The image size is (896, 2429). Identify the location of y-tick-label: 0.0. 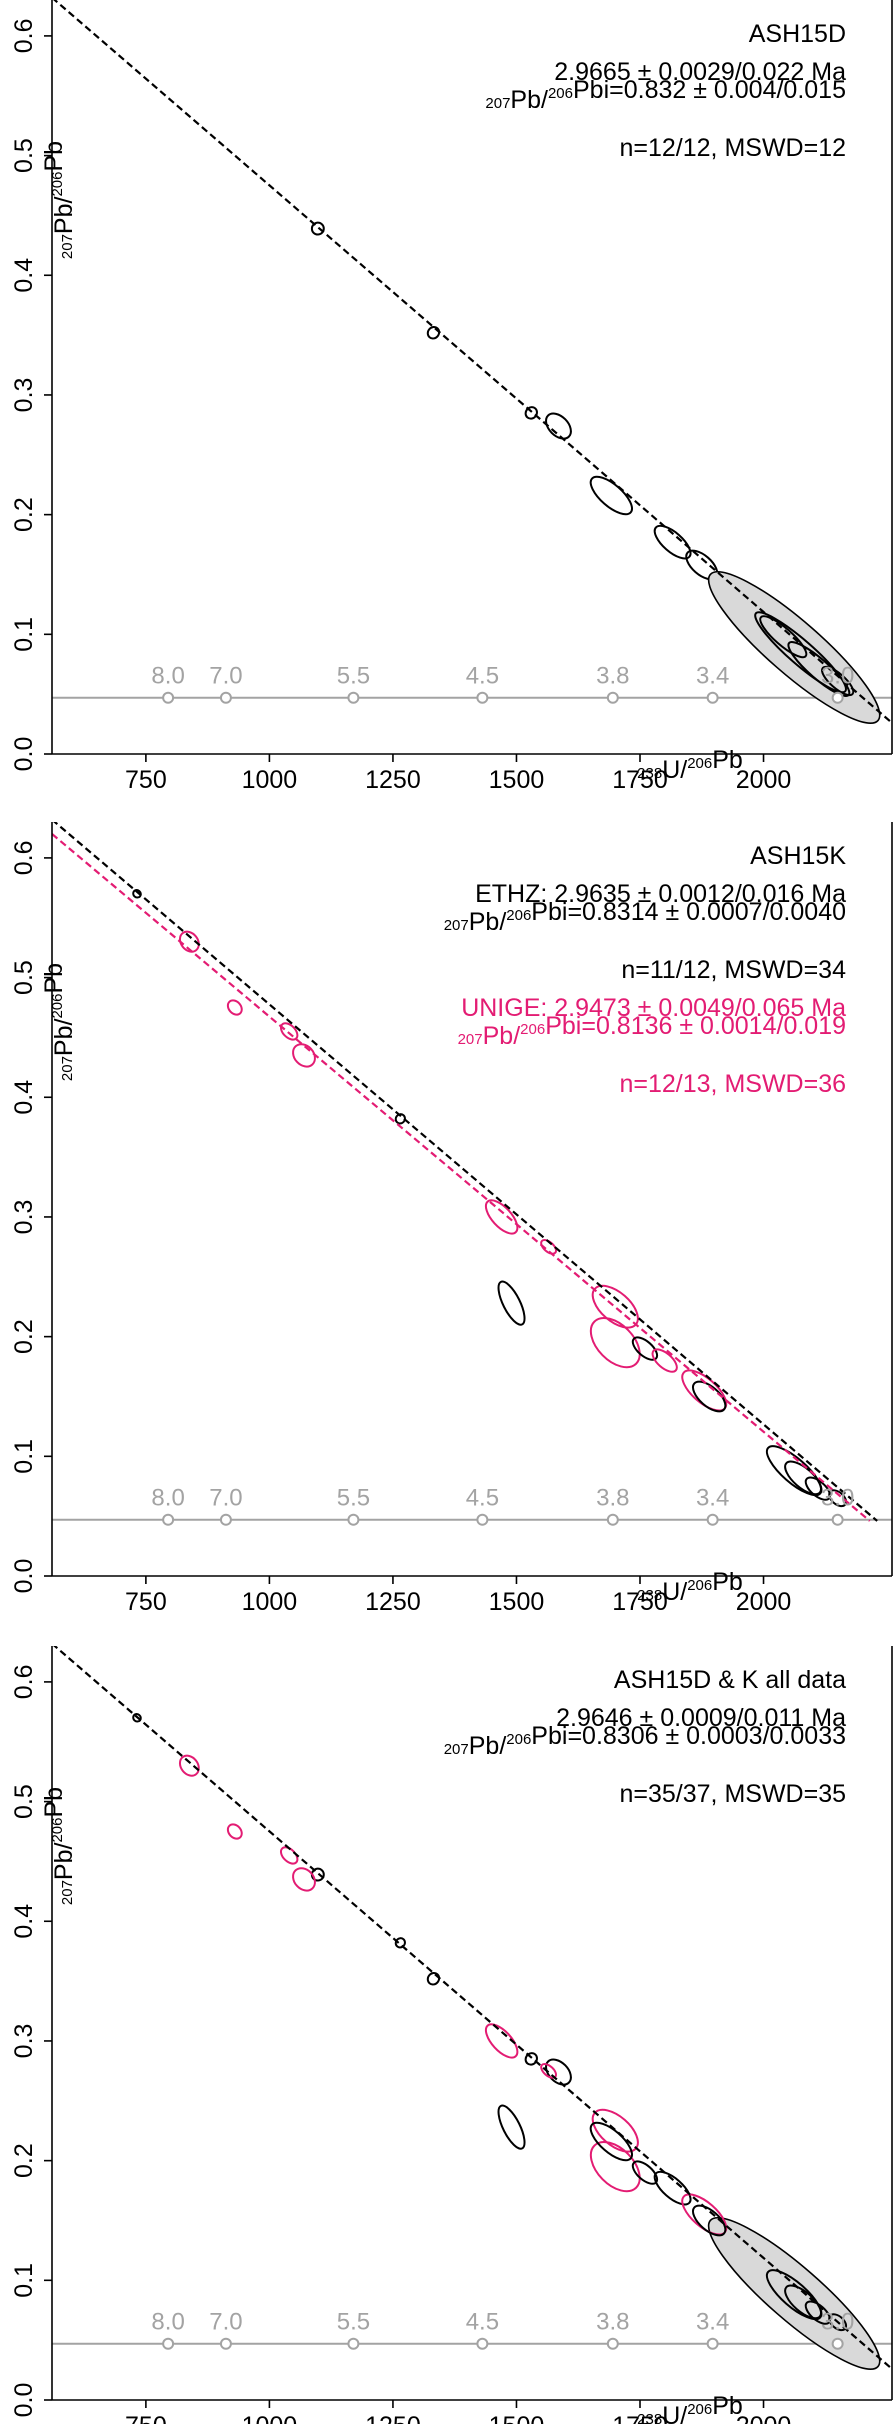
(24, 1576).